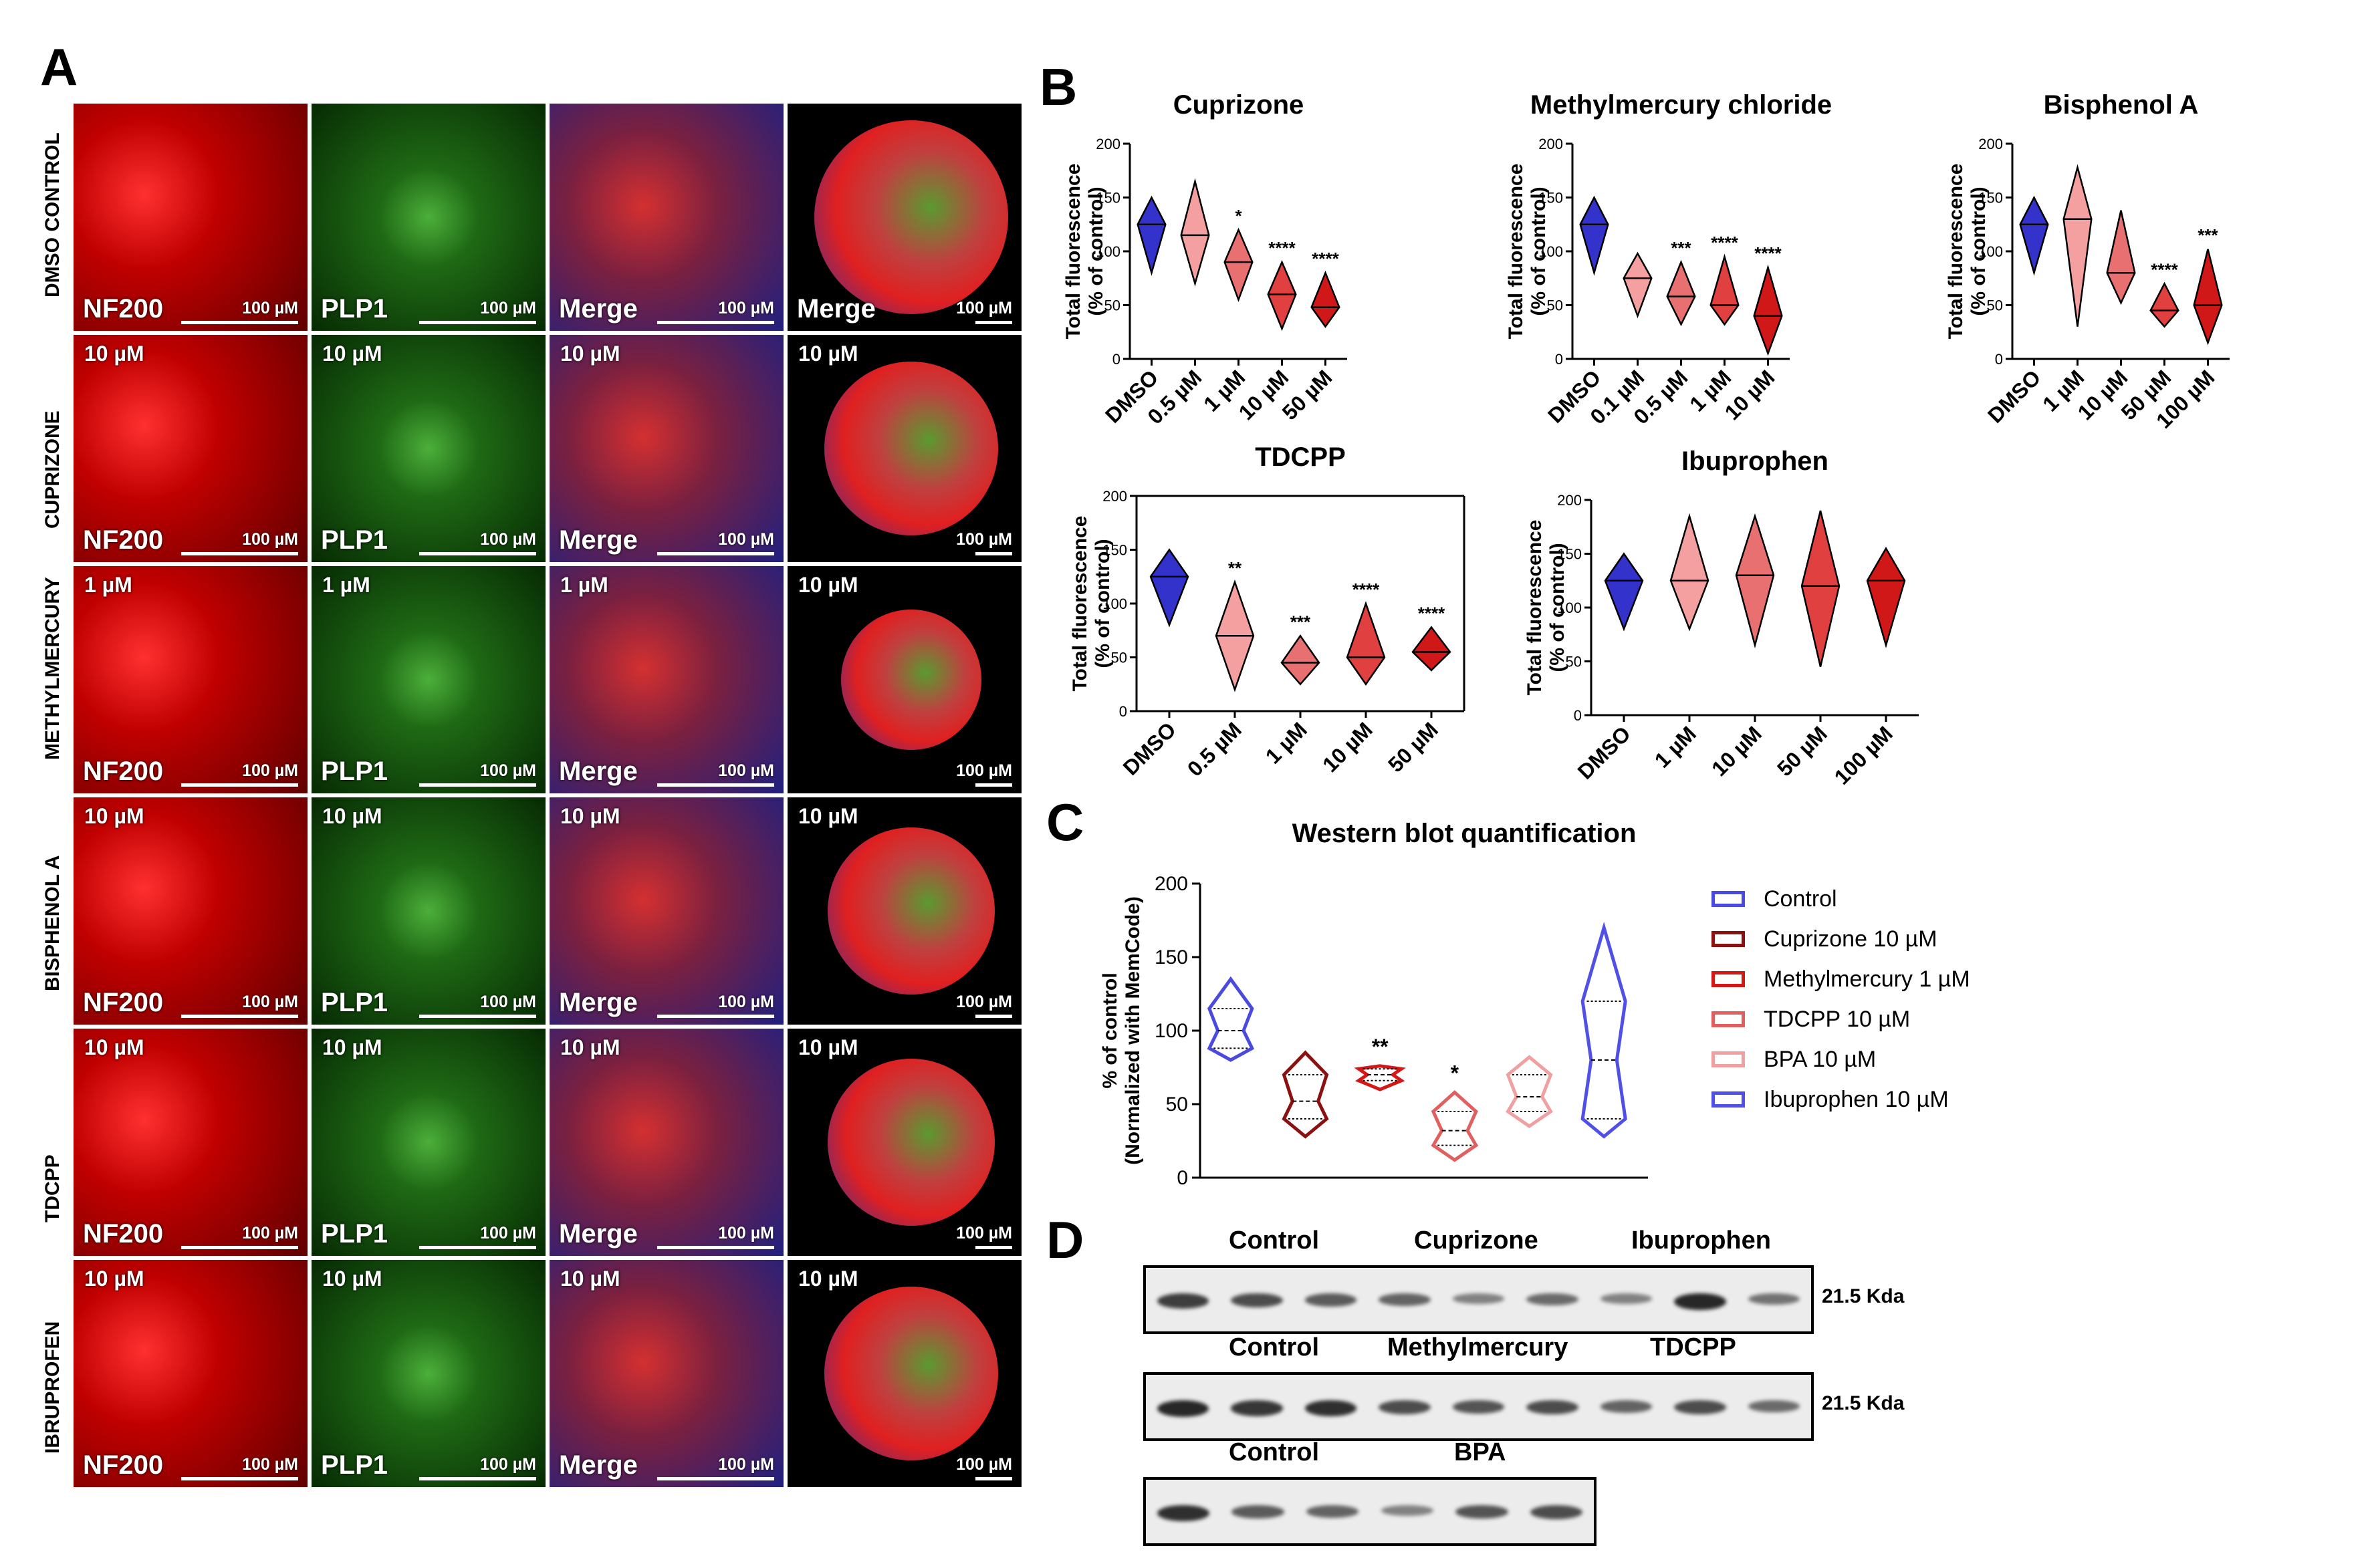 The width and height of the screenshot is (2368, 1568). I want to click on legend-label: Cuprizone 10 µM, so click(1850, 939).